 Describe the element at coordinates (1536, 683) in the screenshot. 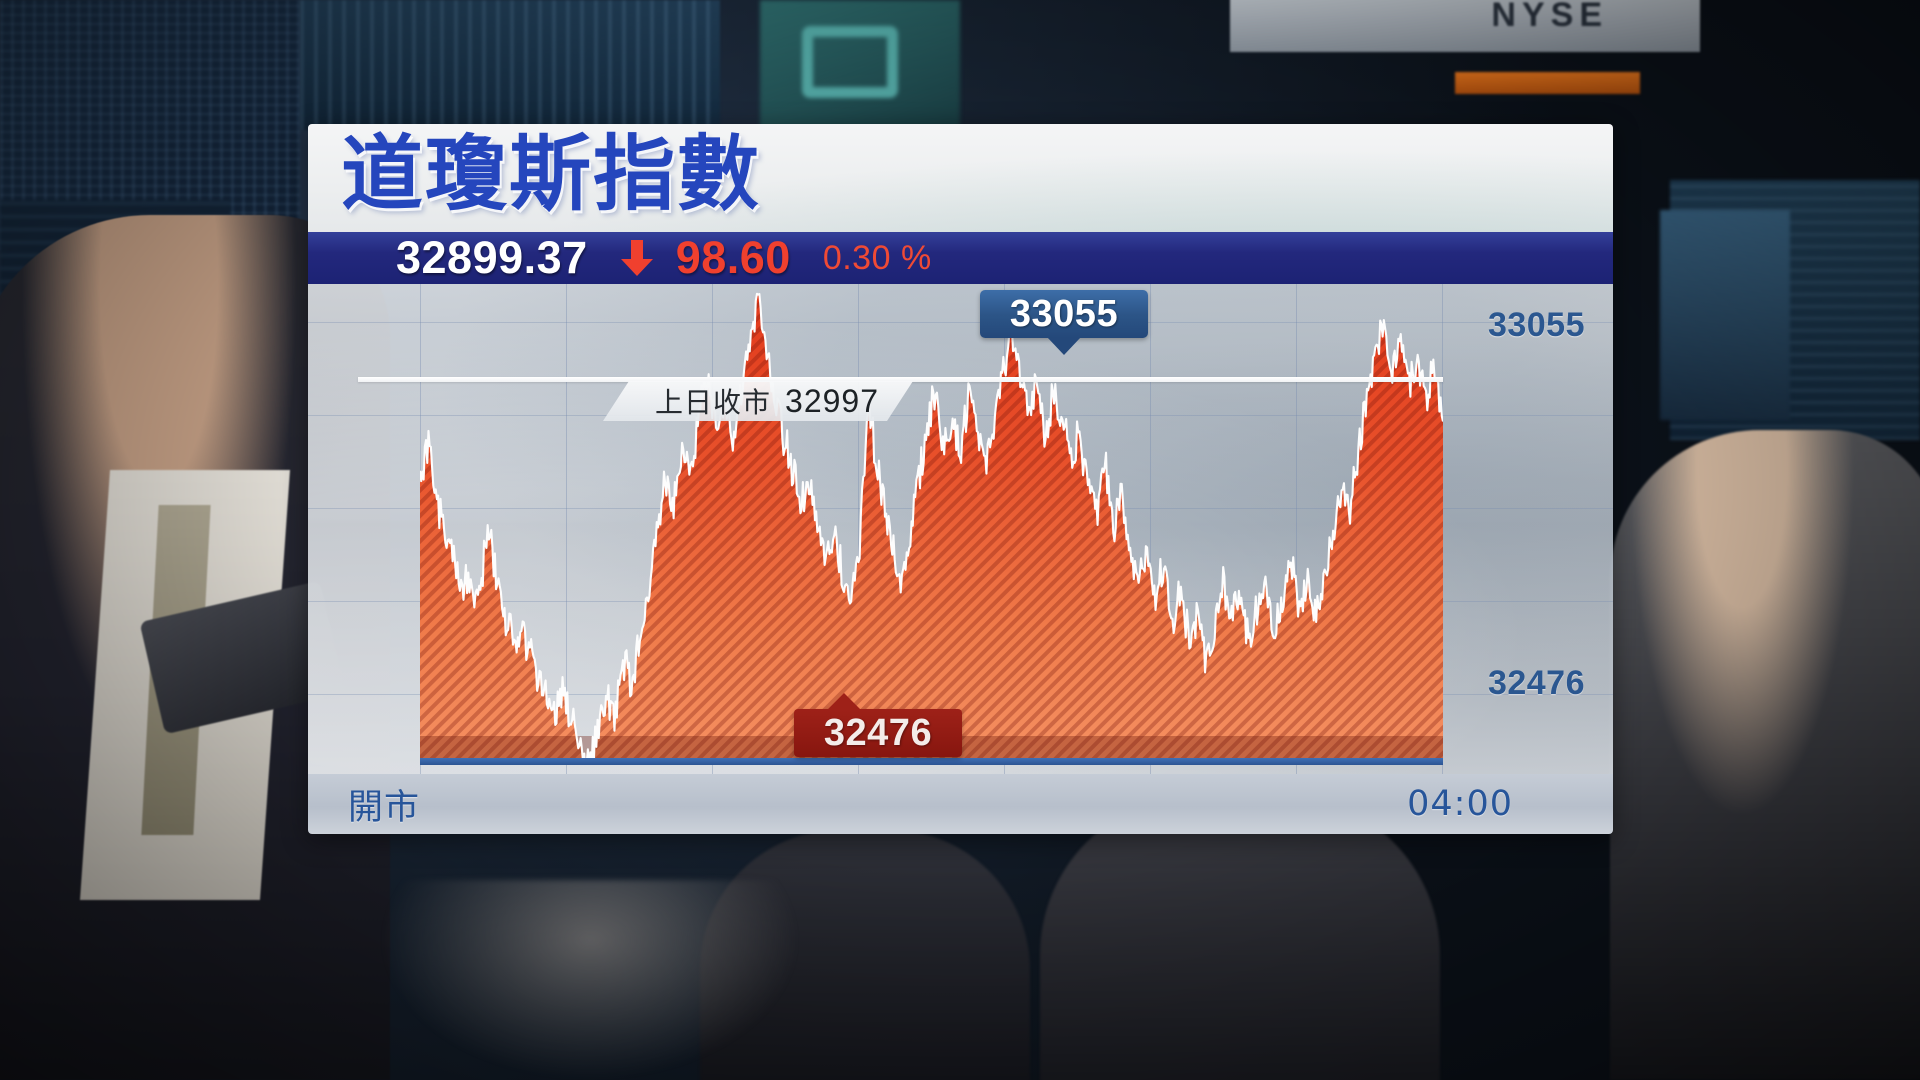

I see `axis-label-low: 32476` at that location.